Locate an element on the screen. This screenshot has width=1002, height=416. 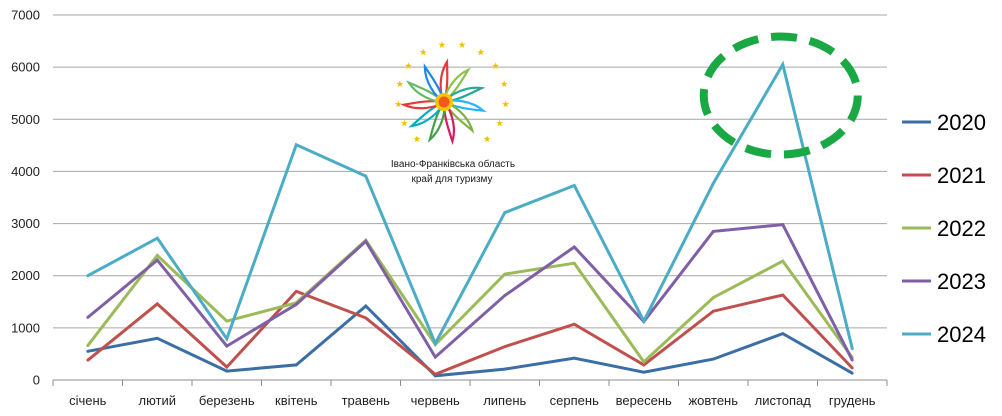
data-point-2022-листопад is located at coordinates (783, 261).